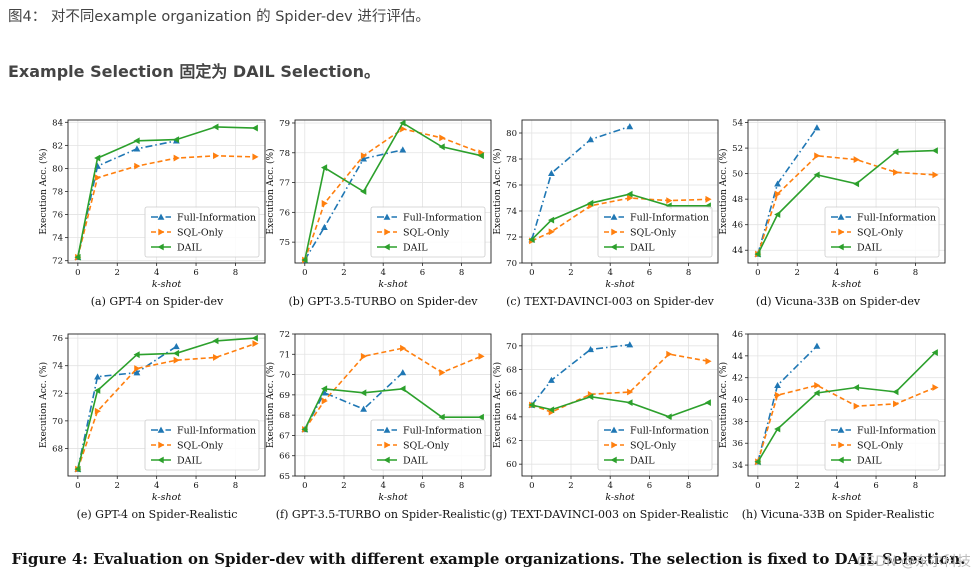 The height and width of the screenshot is (578, 977). I want to click on y-tick-label: 78, so click(284, 154).